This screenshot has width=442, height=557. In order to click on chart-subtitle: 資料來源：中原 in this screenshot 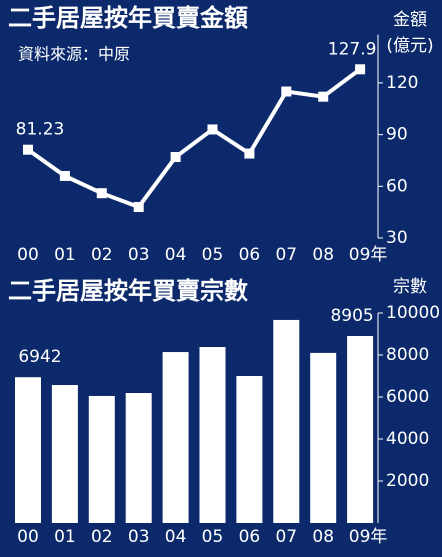, I will do `click(74, 54)`.